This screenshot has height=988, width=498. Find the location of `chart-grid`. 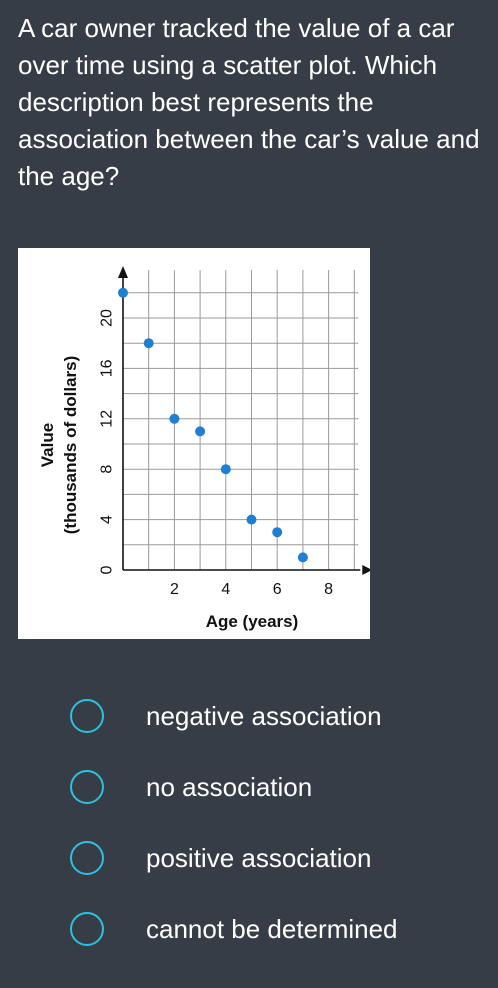

chart-grid is located at coordinates (241, 420).